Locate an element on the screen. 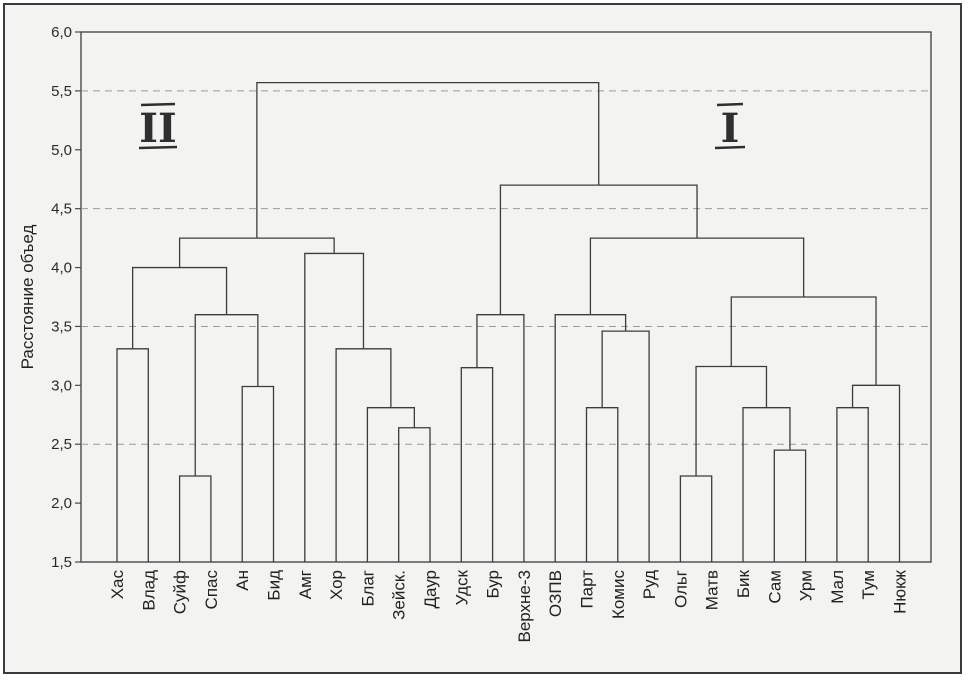 The image size is (969, 681). leaf-label: Комис is located at coordinates (618, 595).